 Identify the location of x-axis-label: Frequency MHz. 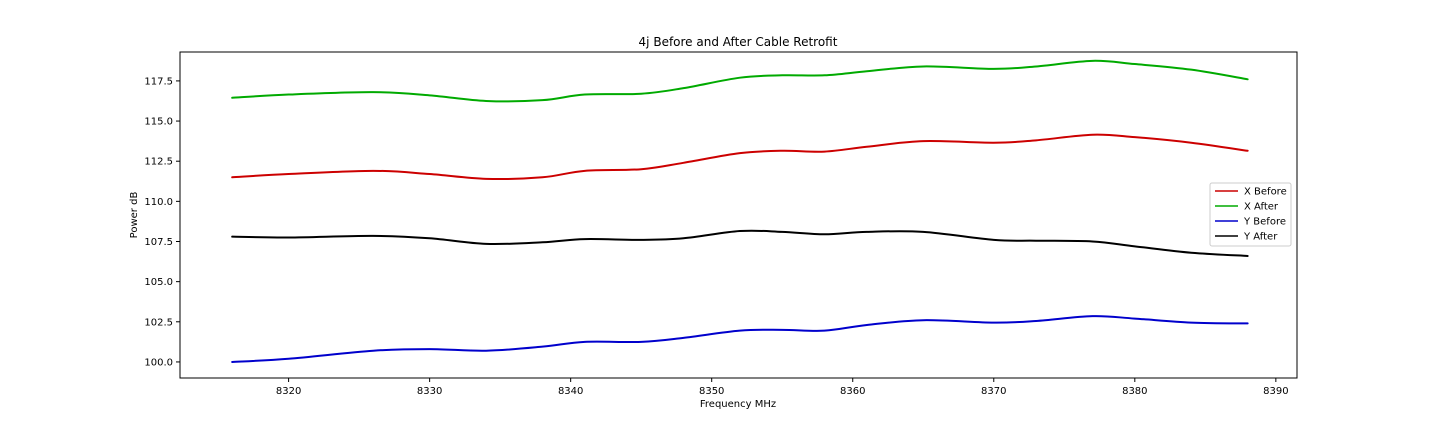
(738, 404).